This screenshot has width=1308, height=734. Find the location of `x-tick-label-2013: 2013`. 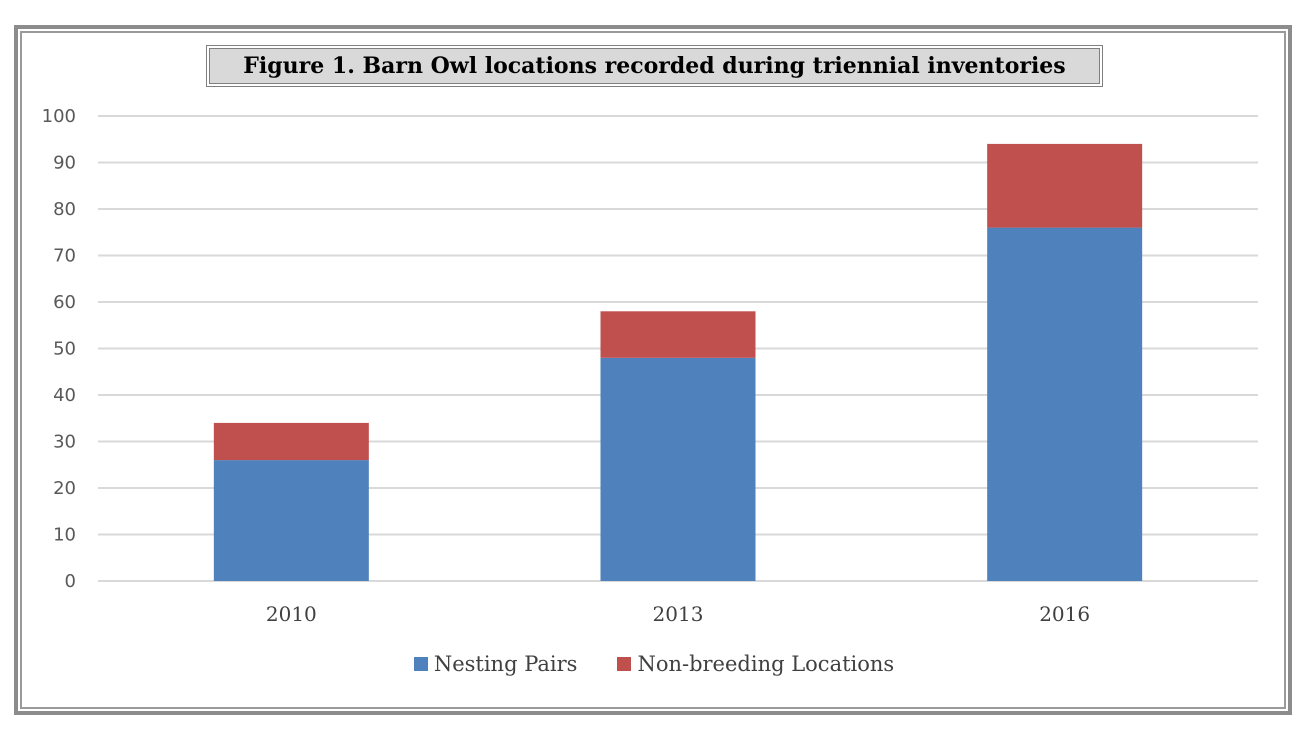

x-tick-label-2013: 2013 is located at coordinates (678, 614).